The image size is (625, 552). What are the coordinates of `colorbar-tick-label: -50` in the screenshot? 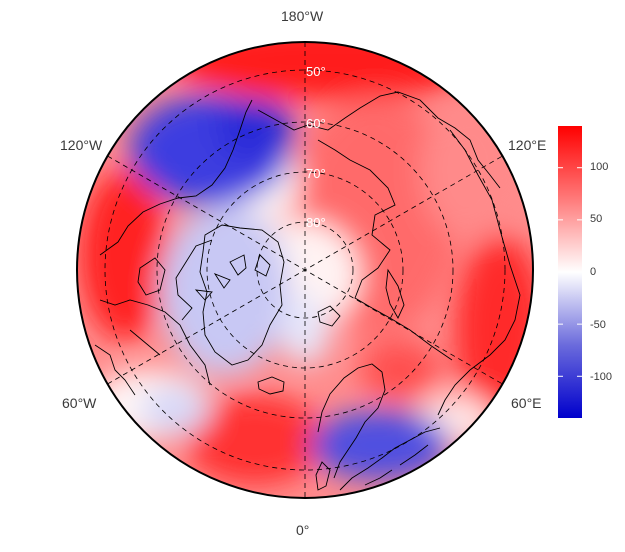 It's located at (598, 325).